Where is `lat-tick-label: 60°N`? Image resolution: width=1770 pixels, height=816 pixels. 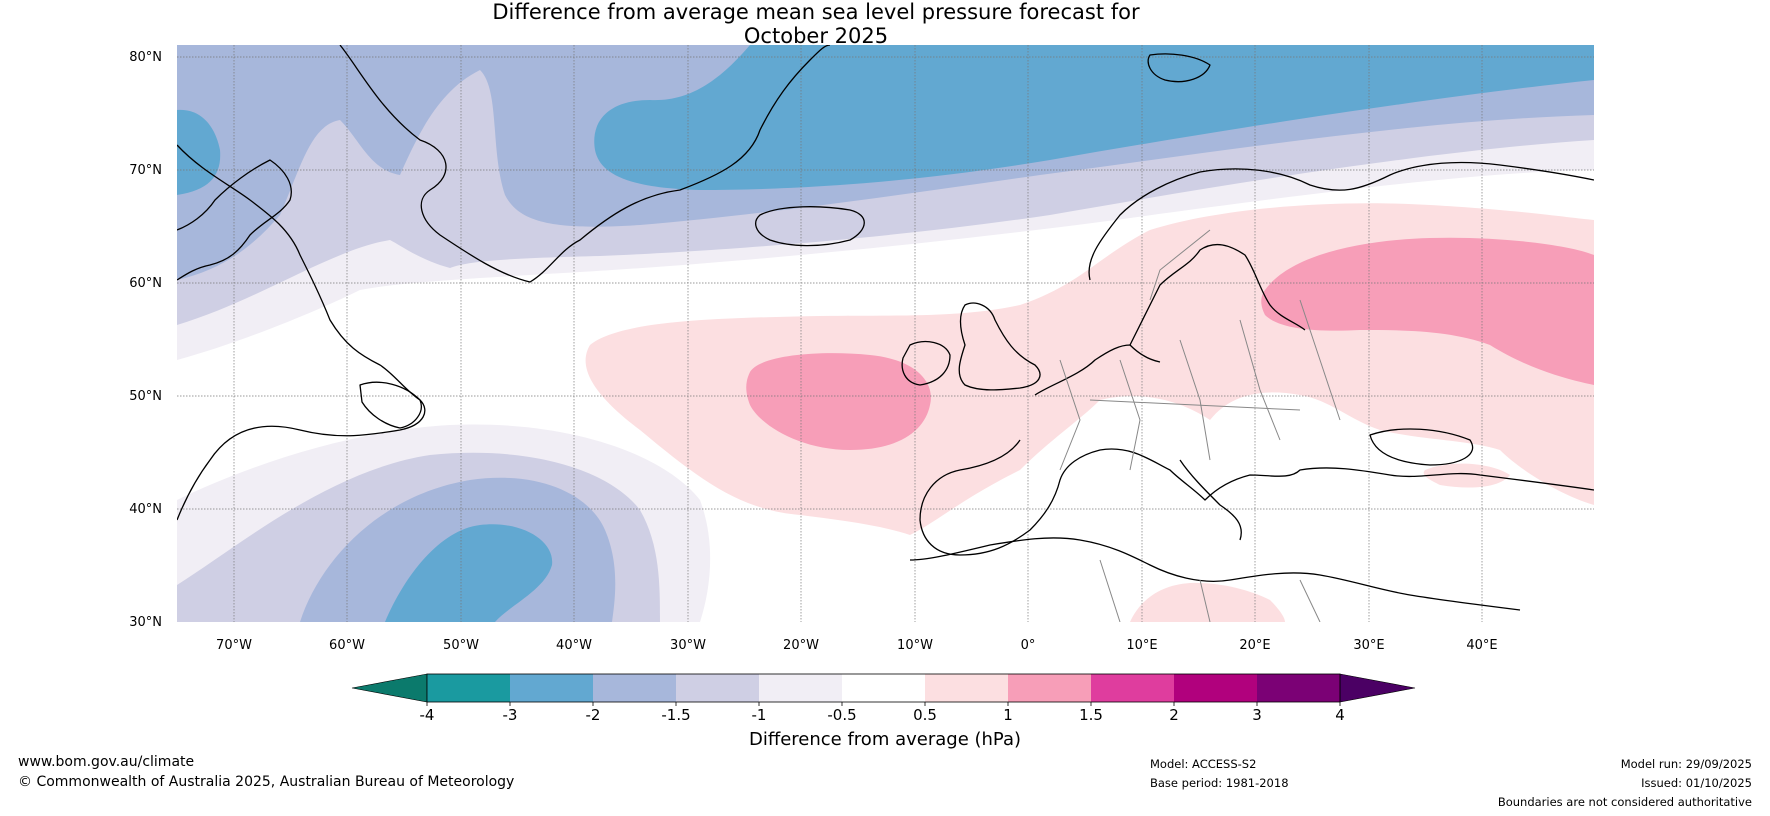 lat-tick-label: 60°N is located at coordinates (145, 283).